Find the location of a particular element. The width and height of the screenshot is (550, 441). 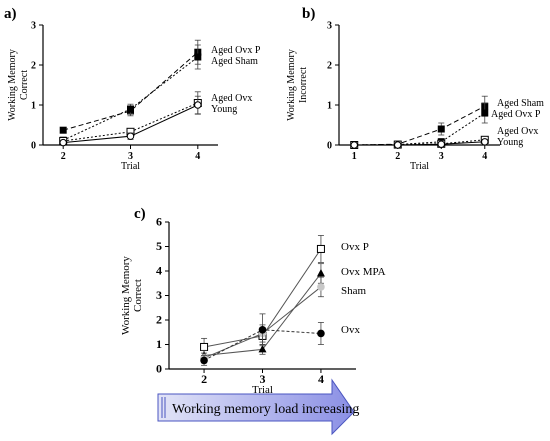

load-arrow: Working memory load increasing is located at coordinates (258, 407).